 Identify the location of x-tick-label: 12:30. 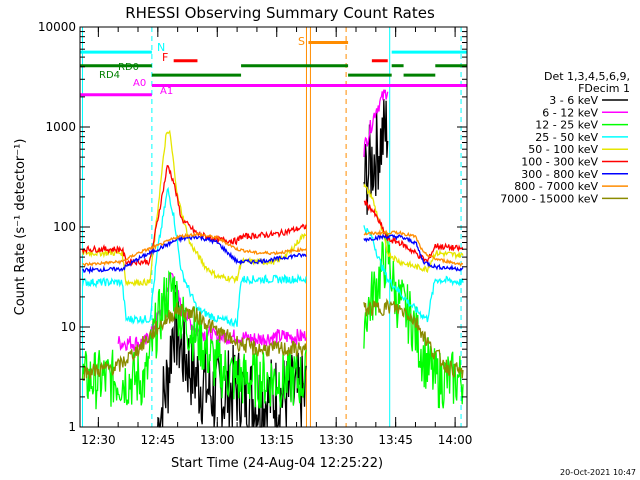
(98, 440).